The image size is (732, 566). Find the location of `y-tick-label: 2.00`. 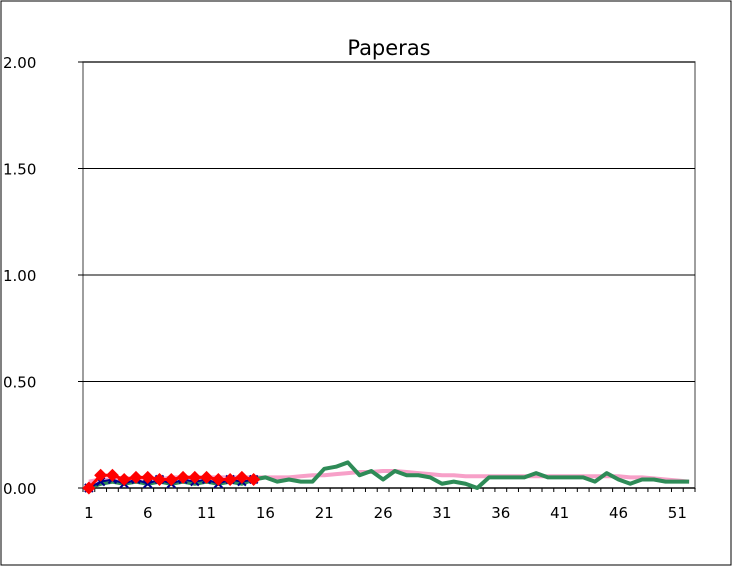

y-tick-label: 2.00 is located at coordinates (19, 63).